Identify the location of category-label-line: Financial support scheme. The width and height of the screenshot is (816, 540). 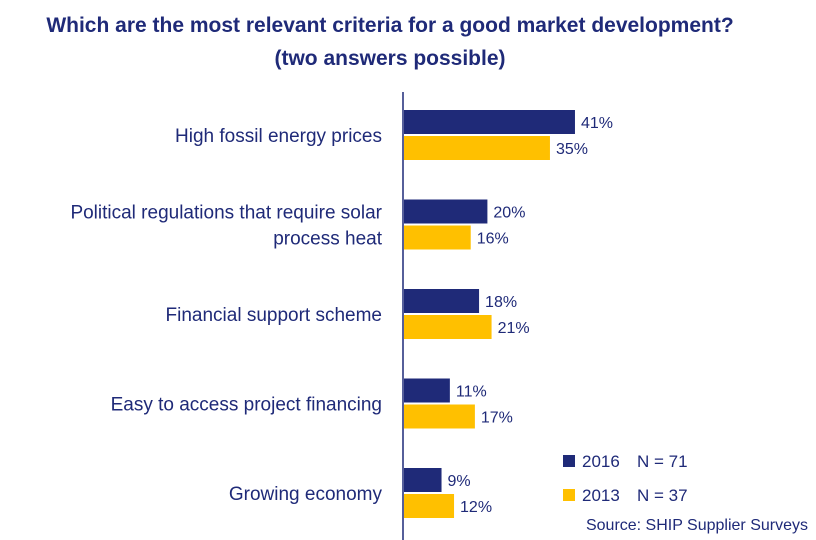
(274, 315).